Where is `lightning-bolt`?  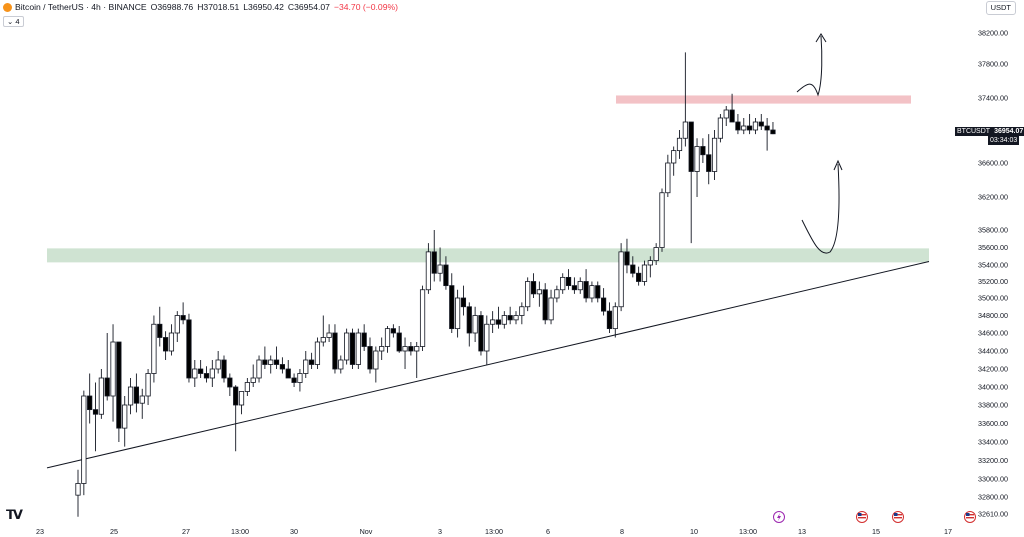 lightning-bolt is located at coordinates (779, 517).